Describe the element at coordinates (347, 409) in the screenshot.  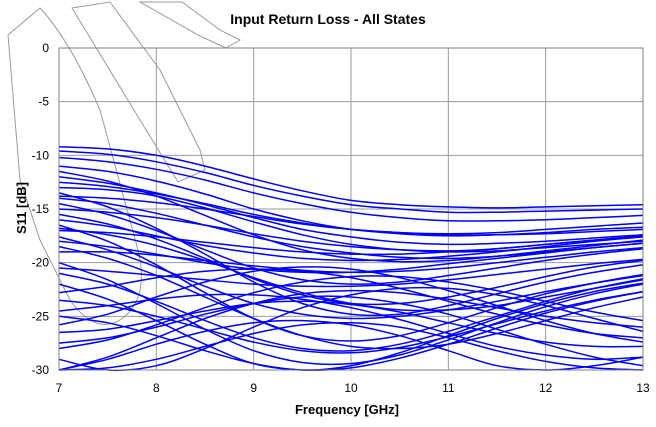
I see `x-axis-label: Frequency [GHz]` at that location.